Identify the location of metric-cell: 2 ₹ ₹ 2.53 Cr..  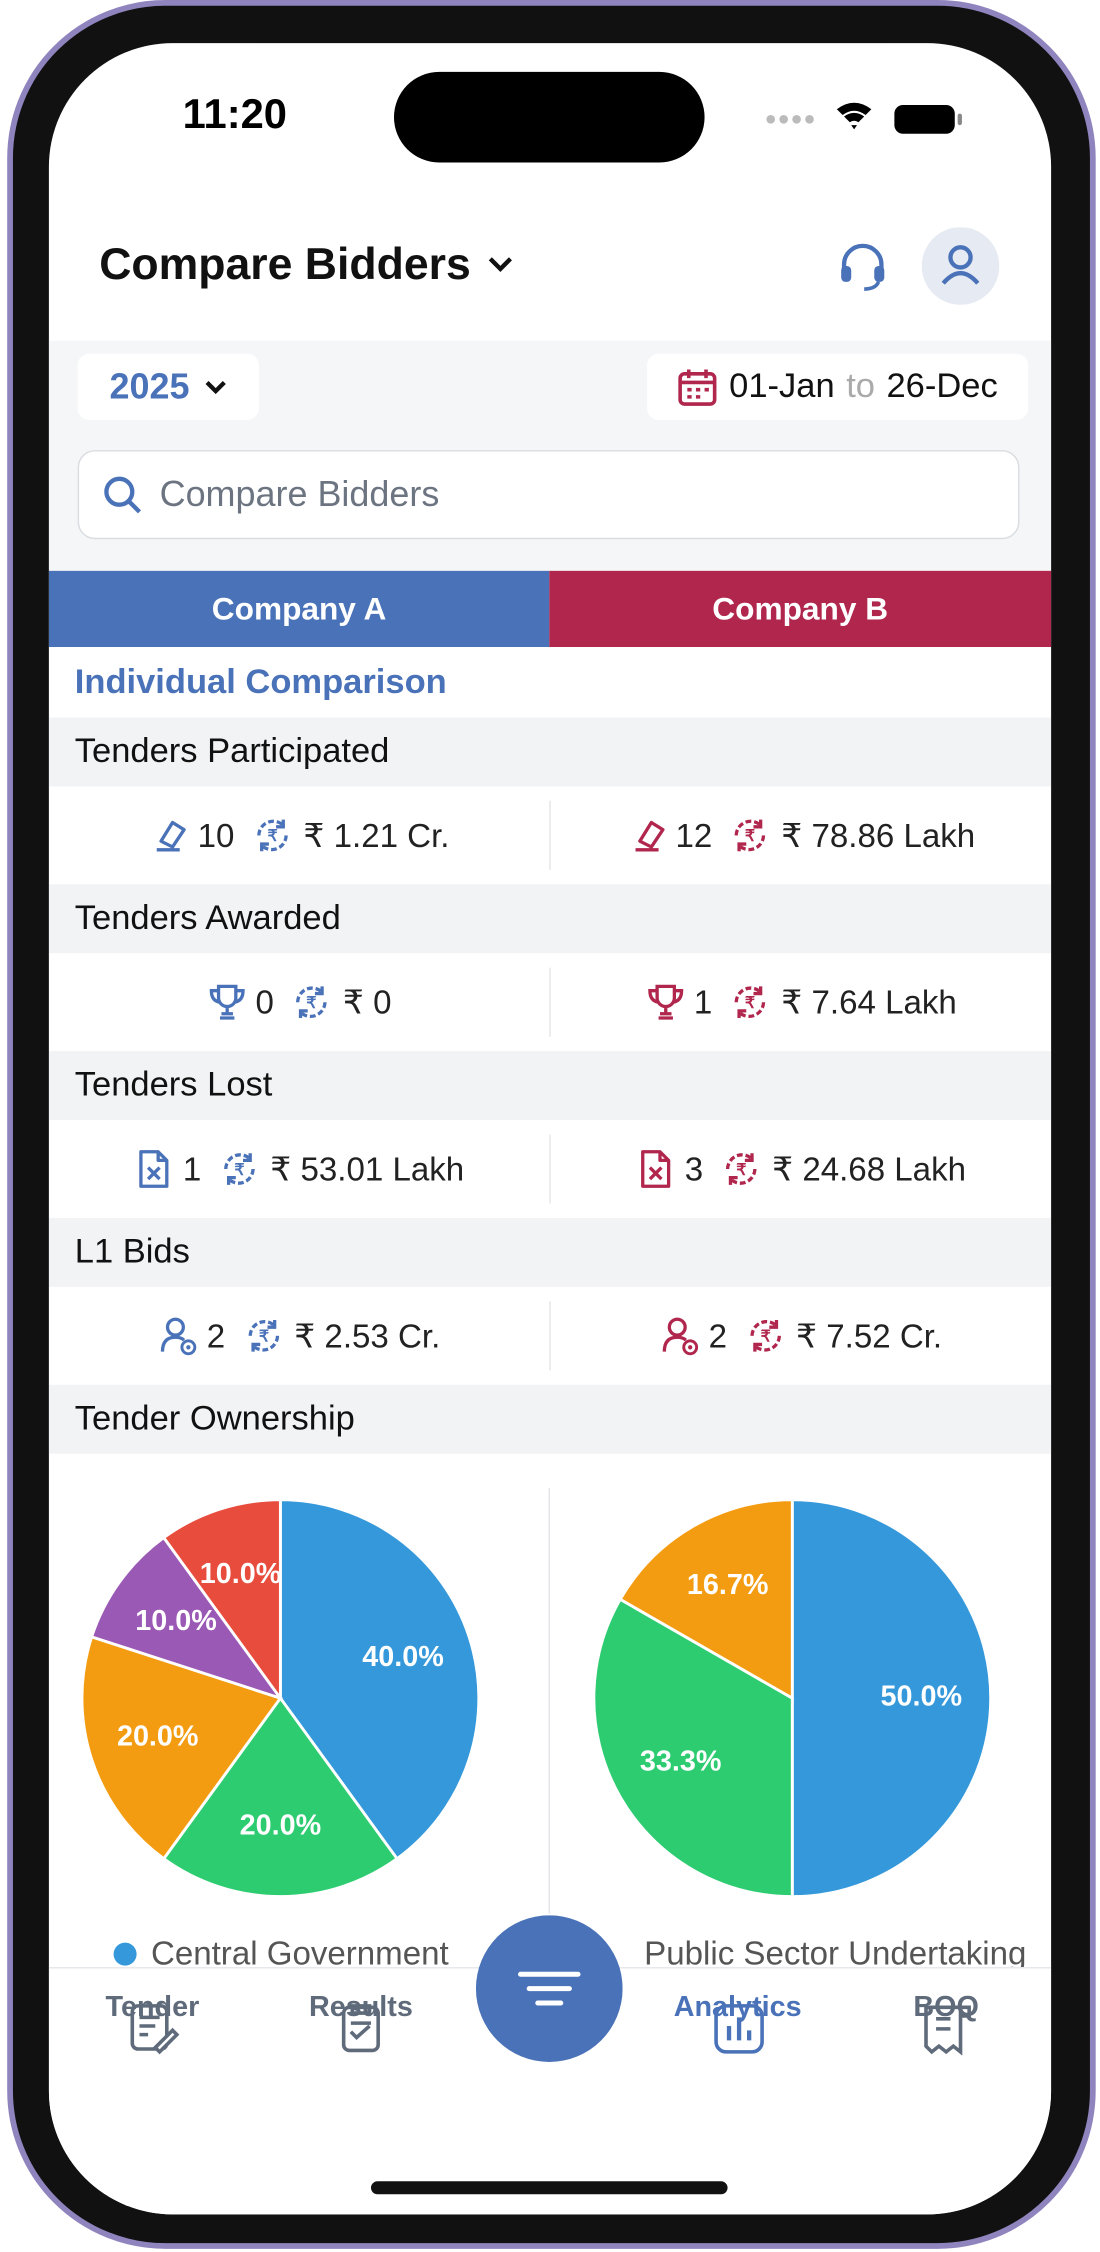
(299, 1336).